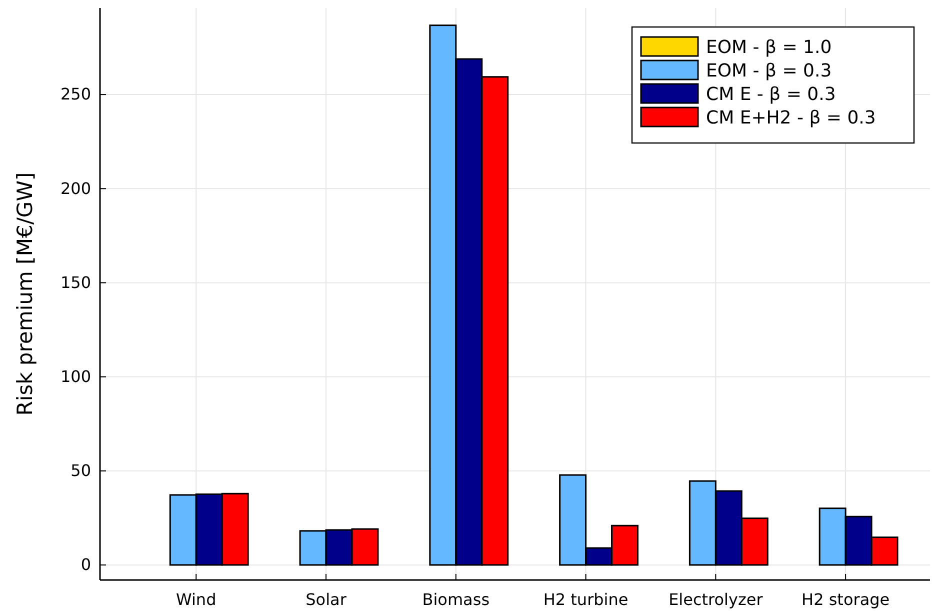  I want to click on legend-label: CM E - β = 0.3, so click(771, 94).